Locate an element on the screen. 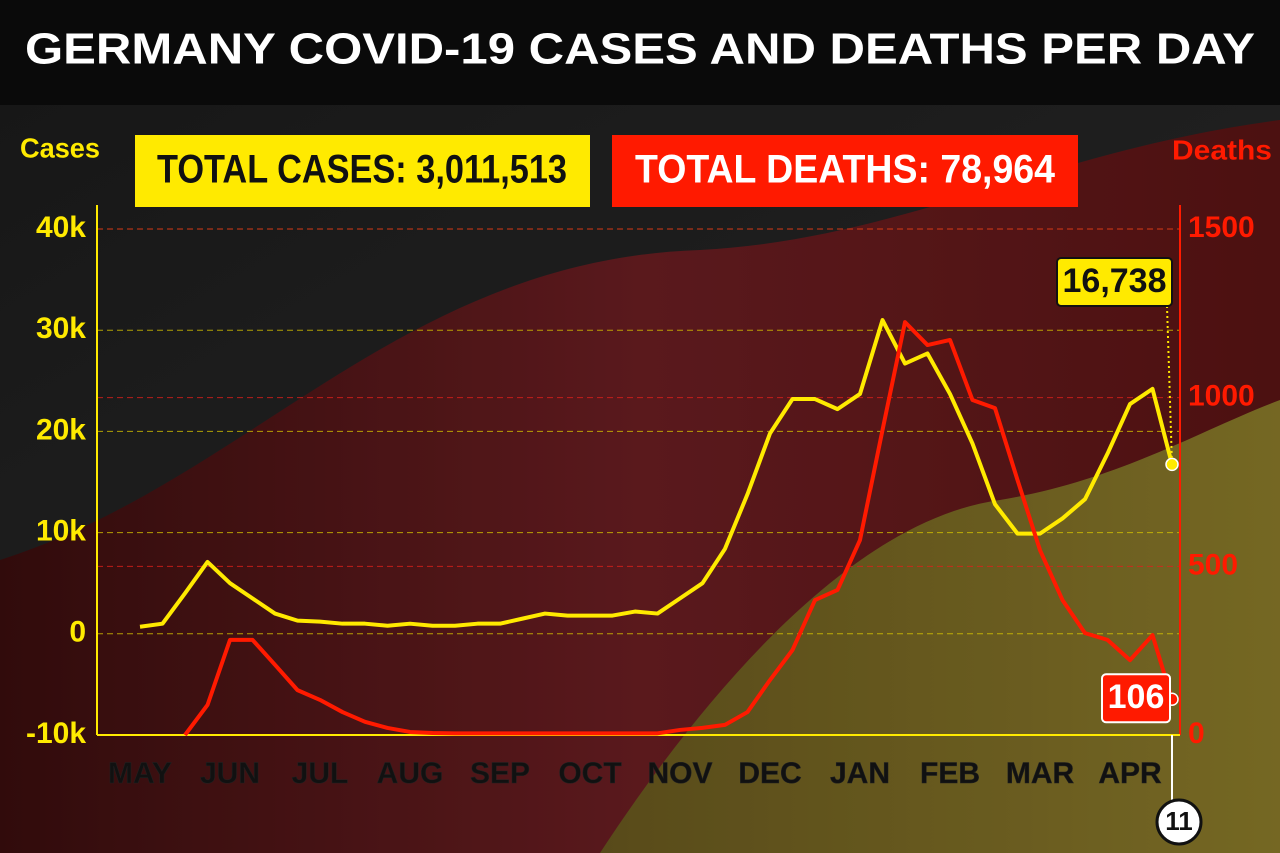 This screenshot has width=1280, height=853. cases-total-box is located at coordinates (362, 171).